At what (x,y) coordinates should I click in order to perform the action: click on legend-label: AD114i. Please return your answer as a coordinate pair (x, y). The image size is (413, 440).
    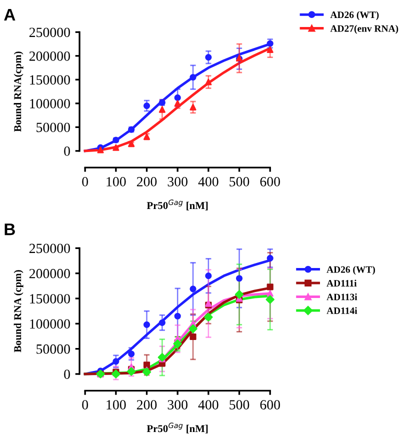
    Looking at the image, I should click on (342, 310).